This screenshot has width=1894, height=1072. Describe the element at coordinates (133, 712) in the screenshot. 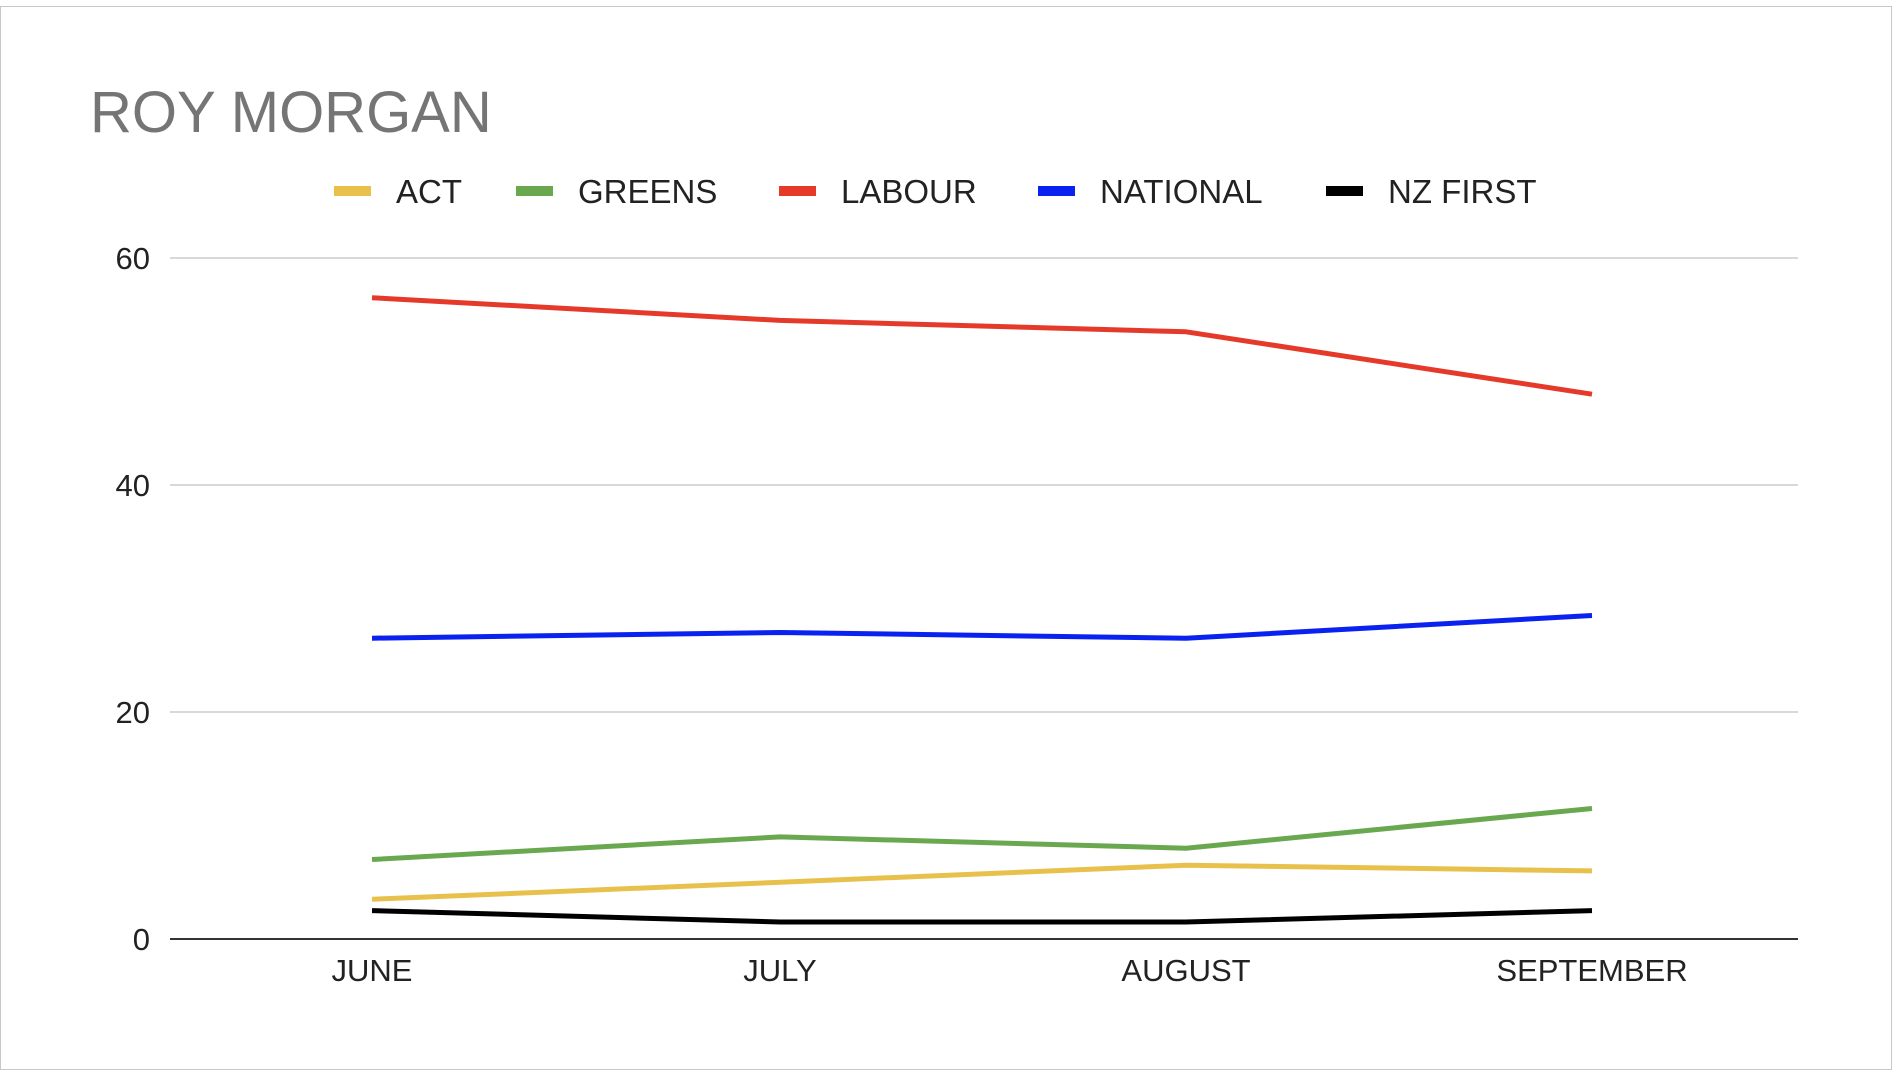

I see `y-tick-label: 20` at that location.